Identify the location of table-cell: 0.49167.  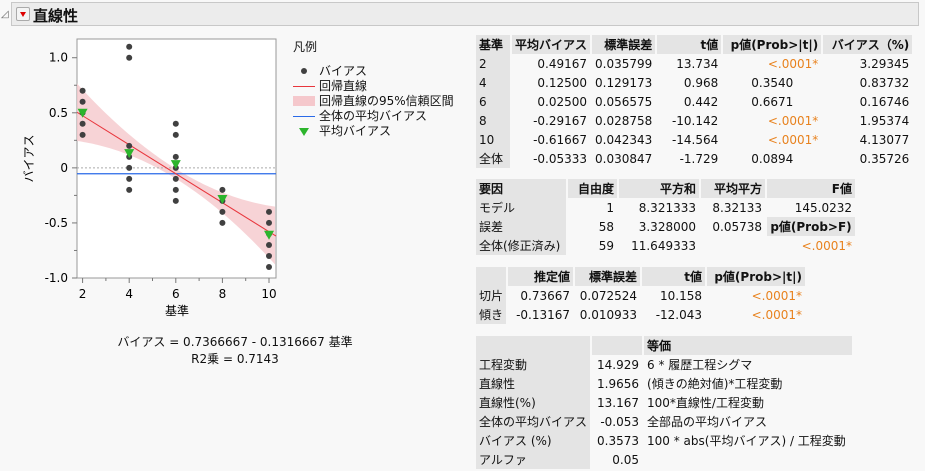
(562, 63).